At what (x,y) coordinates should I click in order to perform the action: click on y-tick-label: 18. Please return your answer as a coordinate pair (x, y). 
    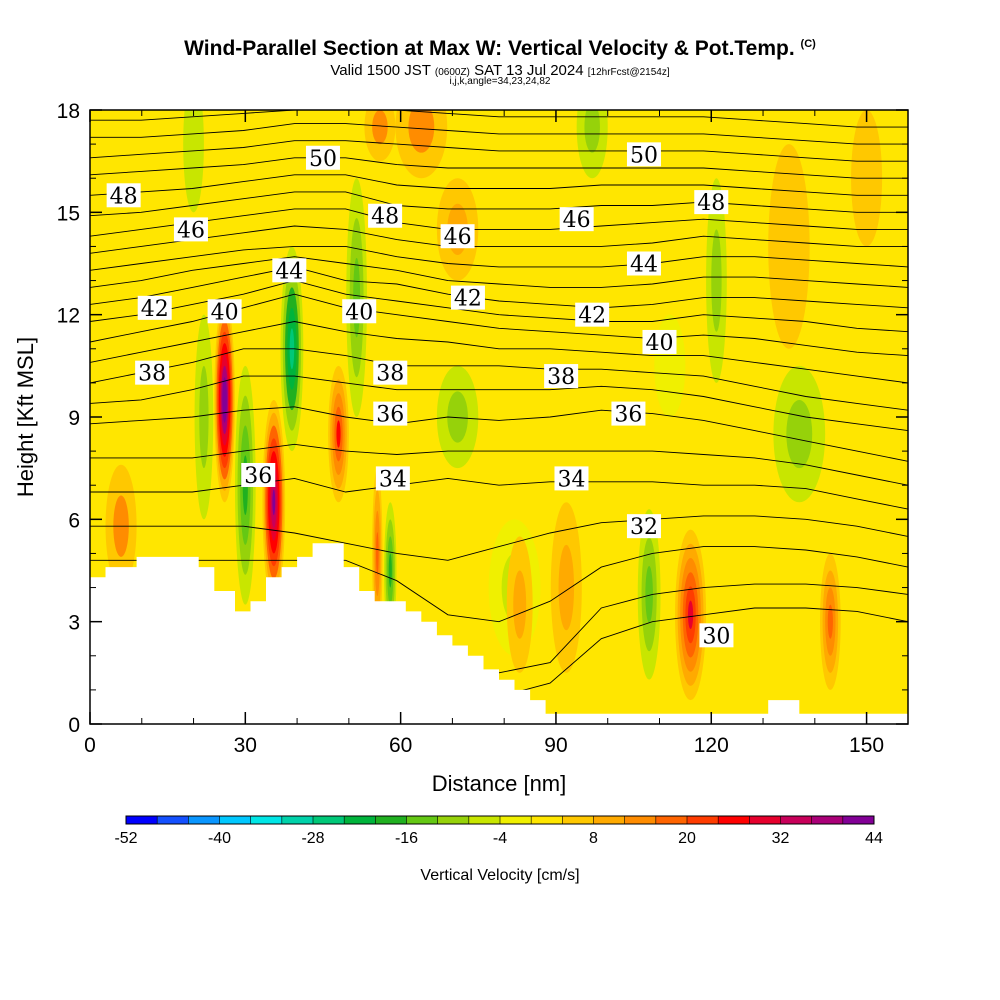
    Looking at the image, I should click on (68, 111).